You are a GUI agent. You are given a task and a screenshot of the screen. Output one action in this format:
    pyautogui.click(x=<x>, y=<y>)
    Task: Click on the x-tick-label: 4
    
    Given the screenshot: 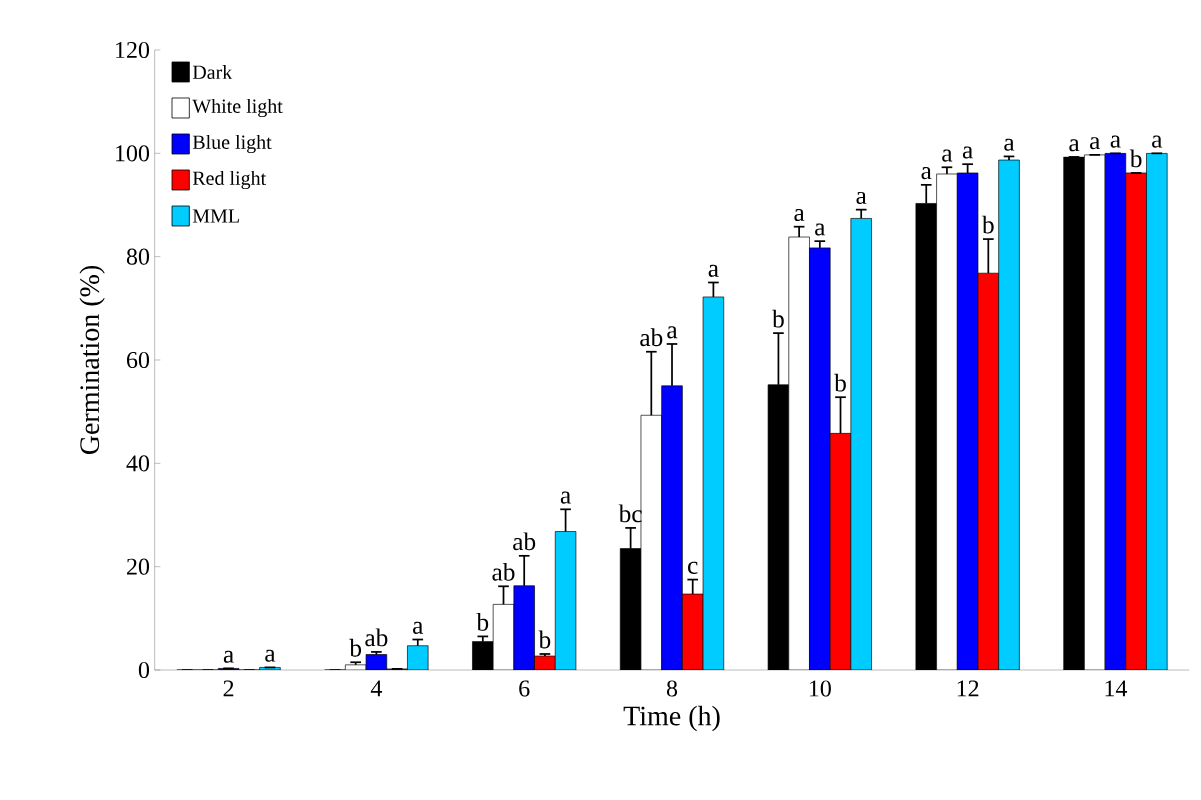 What is the action you would take?
    pyautogui.click(x=376, y=688)
    